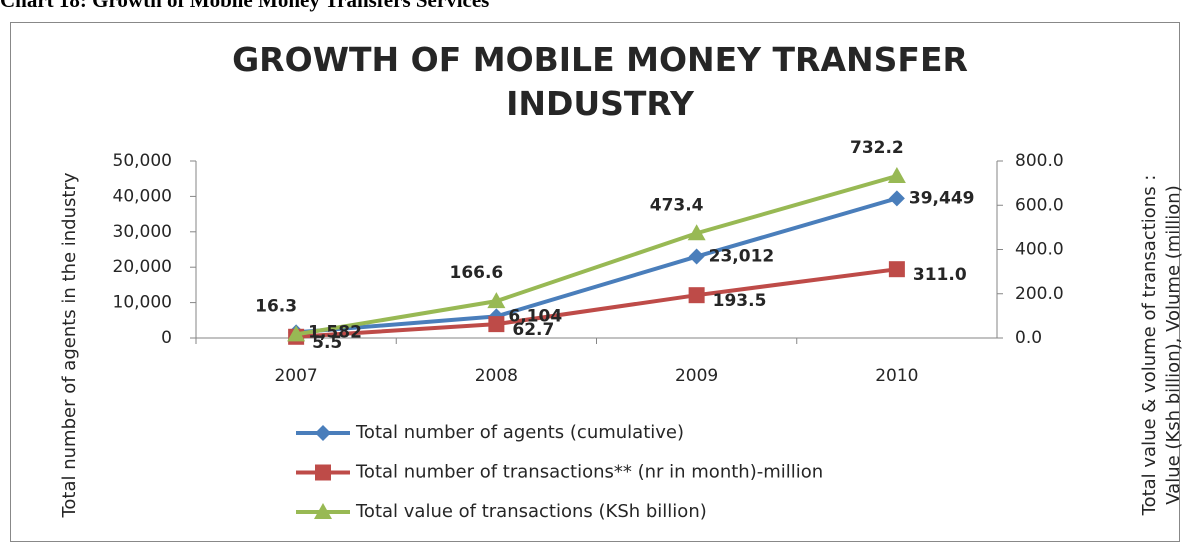 The image size is (1187, 542). Describe the element at coordinates (877, 148) in the screenshot. I see `data-label: 732.2` at that location.